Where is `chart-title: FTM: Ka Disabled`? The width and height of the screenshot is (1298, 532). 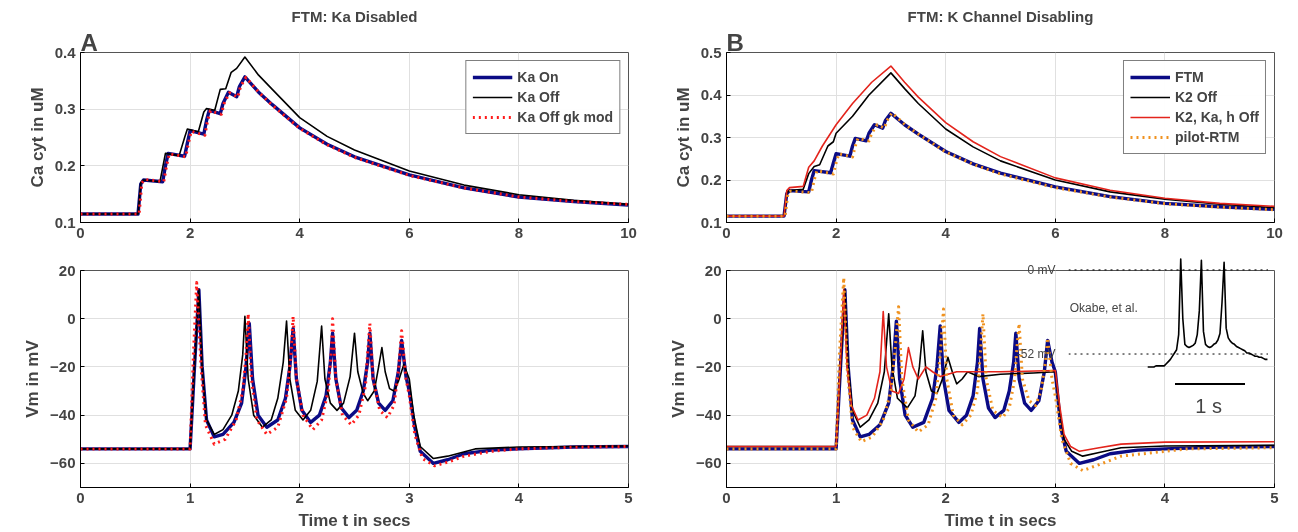
chart-title: FTM: Ka Disabled is located at coordinates (354, 16).